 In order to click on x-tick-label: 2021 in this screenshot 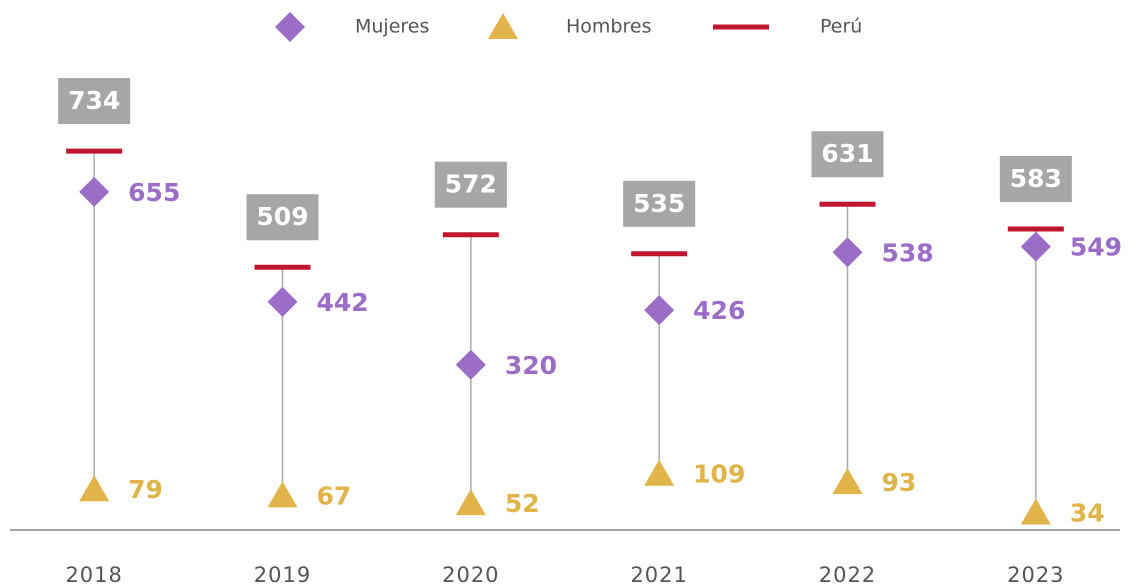, I will do `click(658, 575)`.